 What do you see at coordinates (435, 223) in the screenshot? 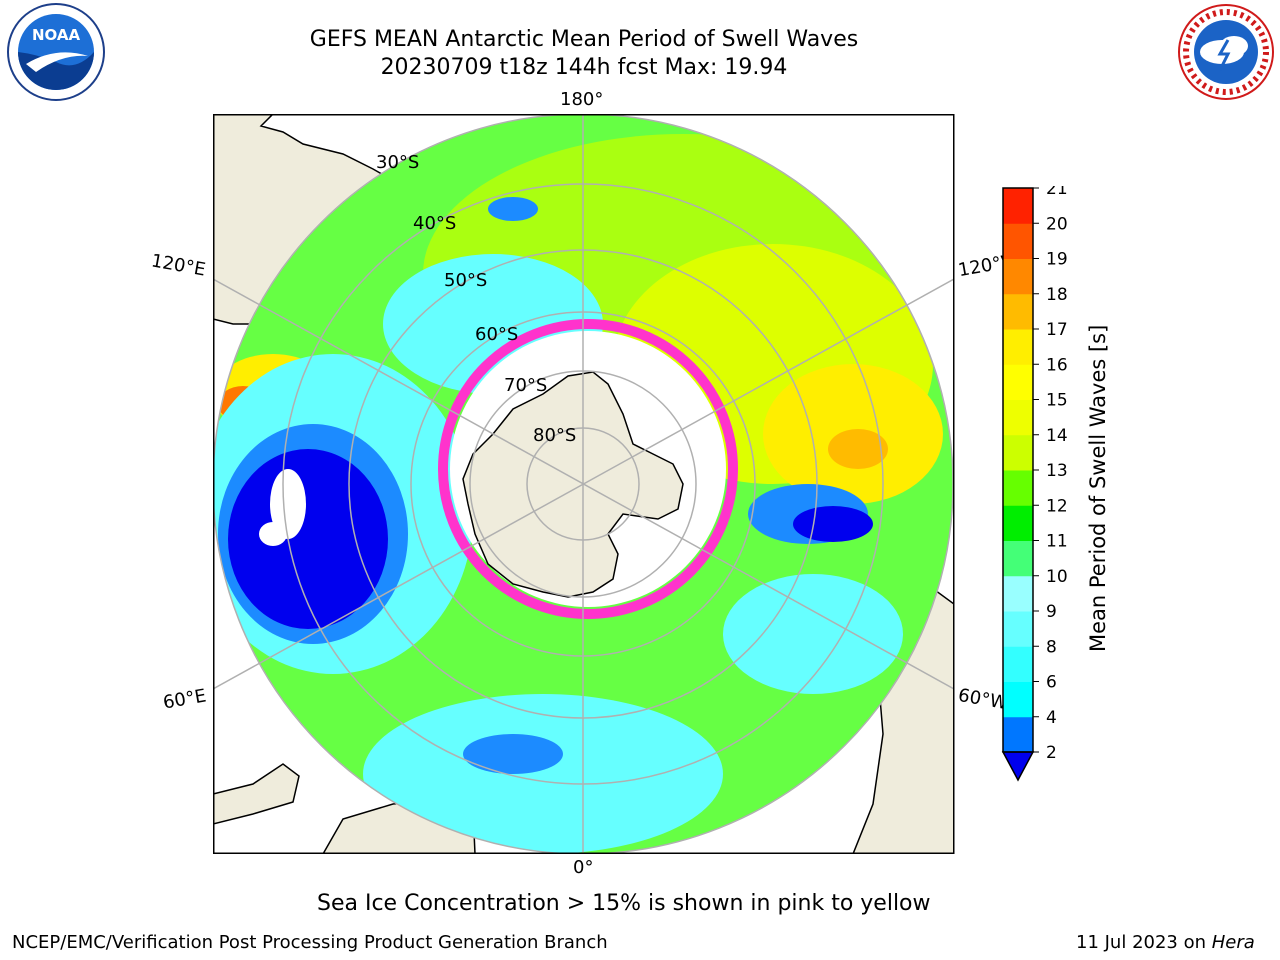
I see `lat-label-40s: 40°S` at bounding box center [435, 223].